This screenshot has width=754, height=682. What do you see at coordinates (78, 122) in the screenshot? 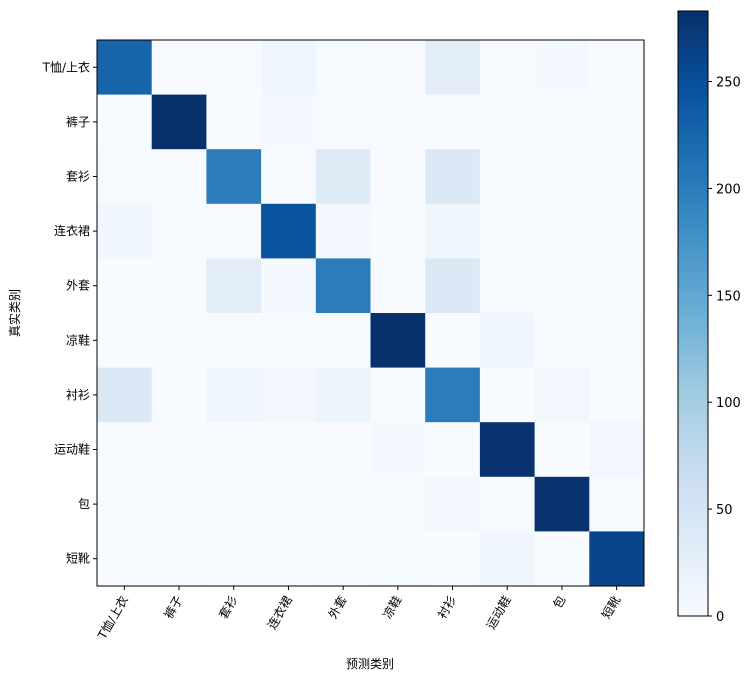
I see `y-tick-label: 裤子` at bounding box center [78, 122].